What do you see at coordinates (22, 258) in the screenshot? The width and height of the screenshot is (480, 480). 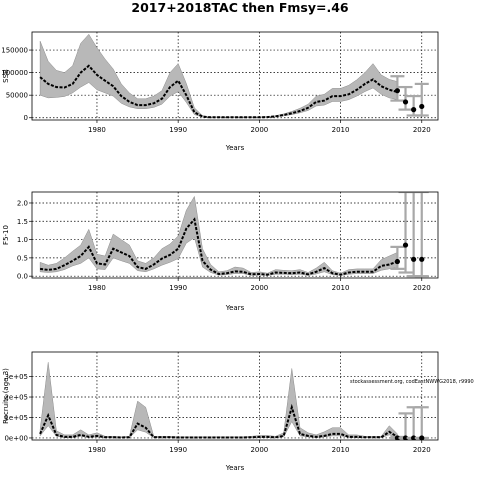 I see `y-tick-label: 0.5` at bounding box center [22, 258].